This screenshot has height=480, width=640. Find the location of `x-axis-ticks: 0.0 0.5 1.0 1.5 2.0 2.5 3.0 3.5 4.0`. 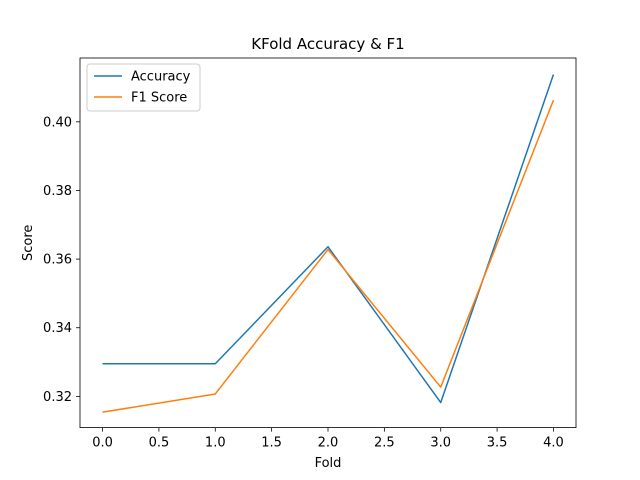

x-axis-ticks: 0.0 0.5 1.0 1.5 2.0 2.5 3.0 3.5 4.0 is located at coordinates (328, 439).